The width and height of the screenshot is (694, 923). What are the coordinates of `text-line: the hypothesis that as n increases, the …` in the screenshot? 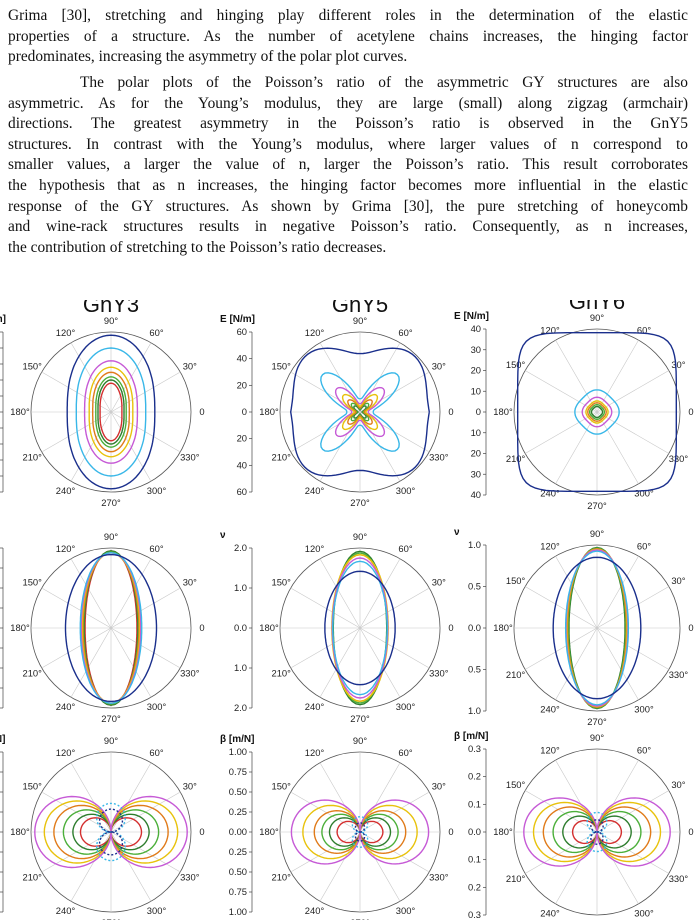 It's located at (348, 186).